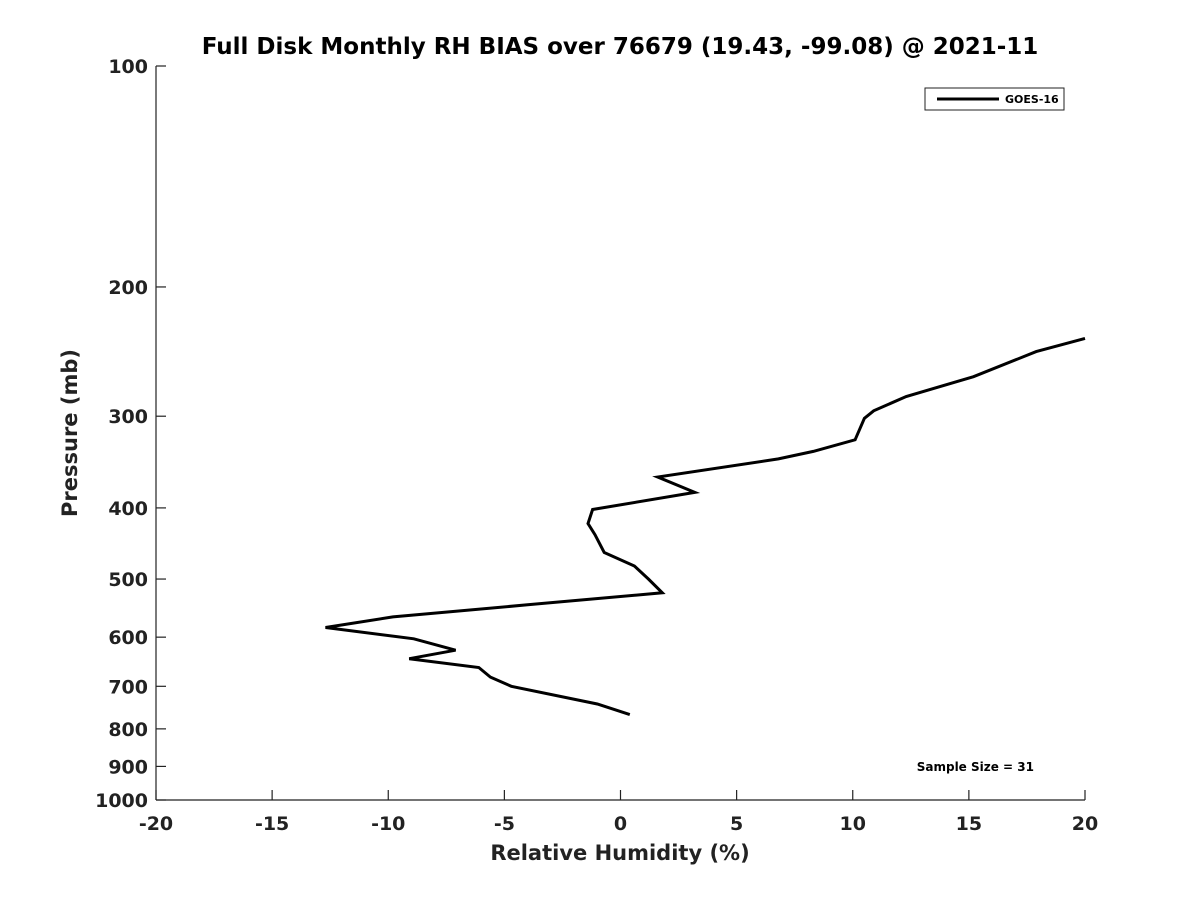 The height and width of the screenshot is (900, 1200). I want to click on x-tick-label: 5, so click(736, 824).